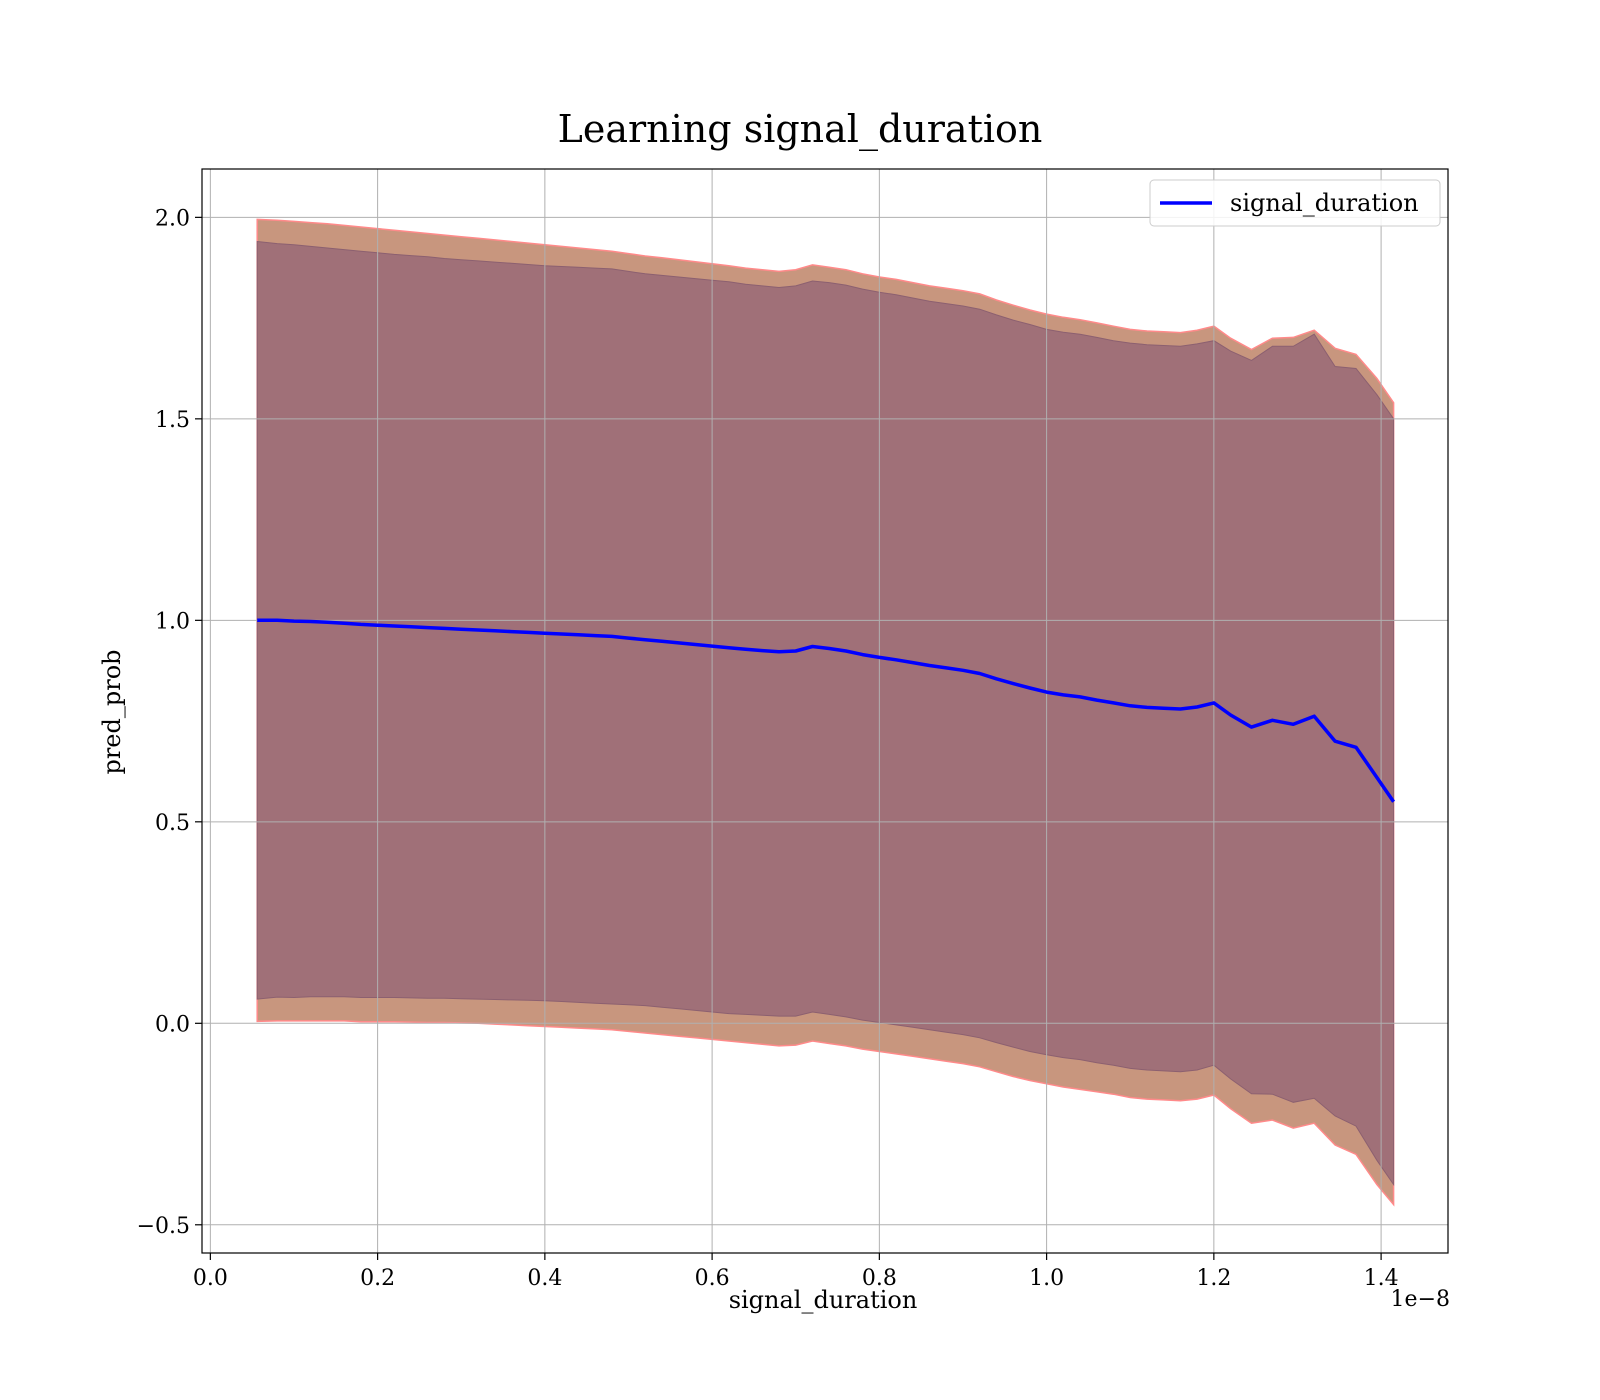 This screenshot has height=1400, width=1600. I want to click on y-axis-ticks: −0.5 0.0 0.5 1.0 1.5 2.0, so click(169, 722).